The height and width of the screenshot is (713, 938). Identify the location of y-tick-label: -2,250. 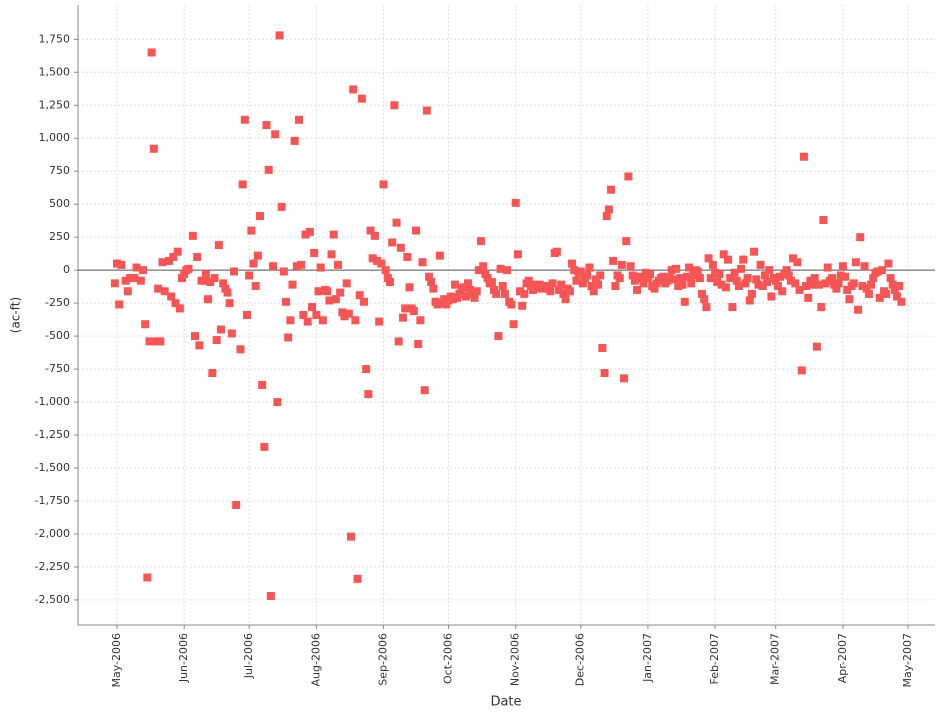
(52, 566).